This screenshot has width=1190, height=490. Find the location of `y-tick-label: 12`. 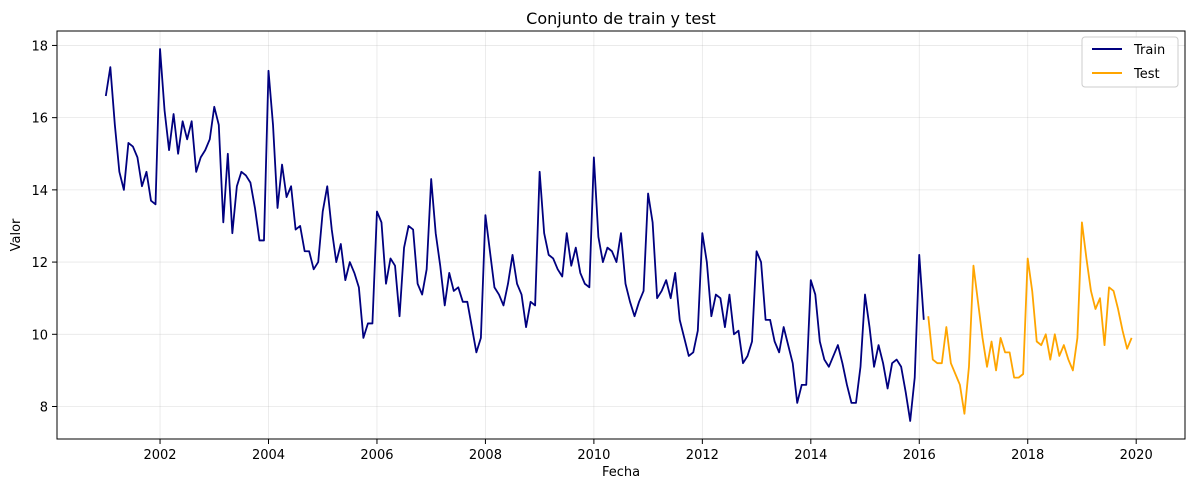

y-tick-label: 12 is located at coordinates (39, 263).